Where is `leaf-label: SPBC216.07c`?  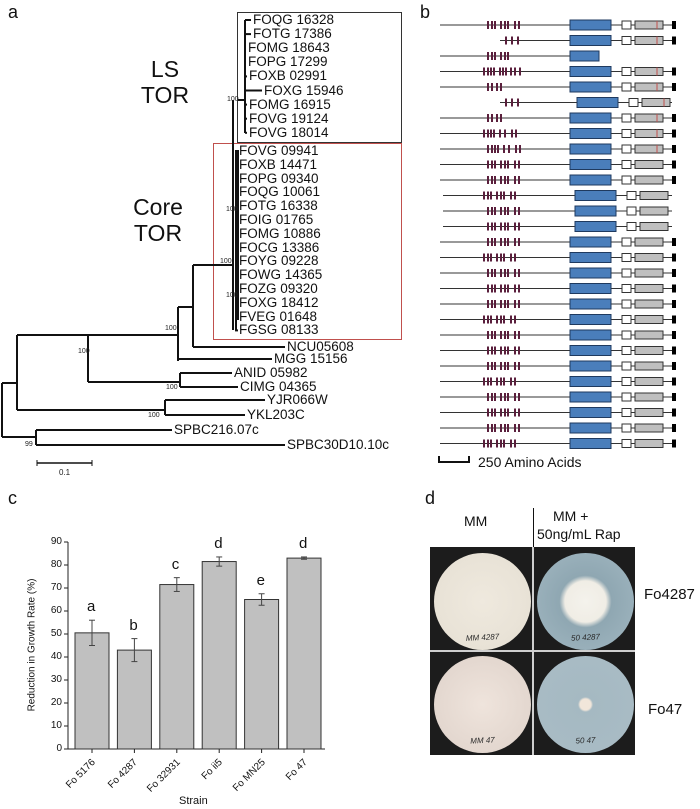 leaf-label: SPBC216.07c is located at coordinates (216, 429).